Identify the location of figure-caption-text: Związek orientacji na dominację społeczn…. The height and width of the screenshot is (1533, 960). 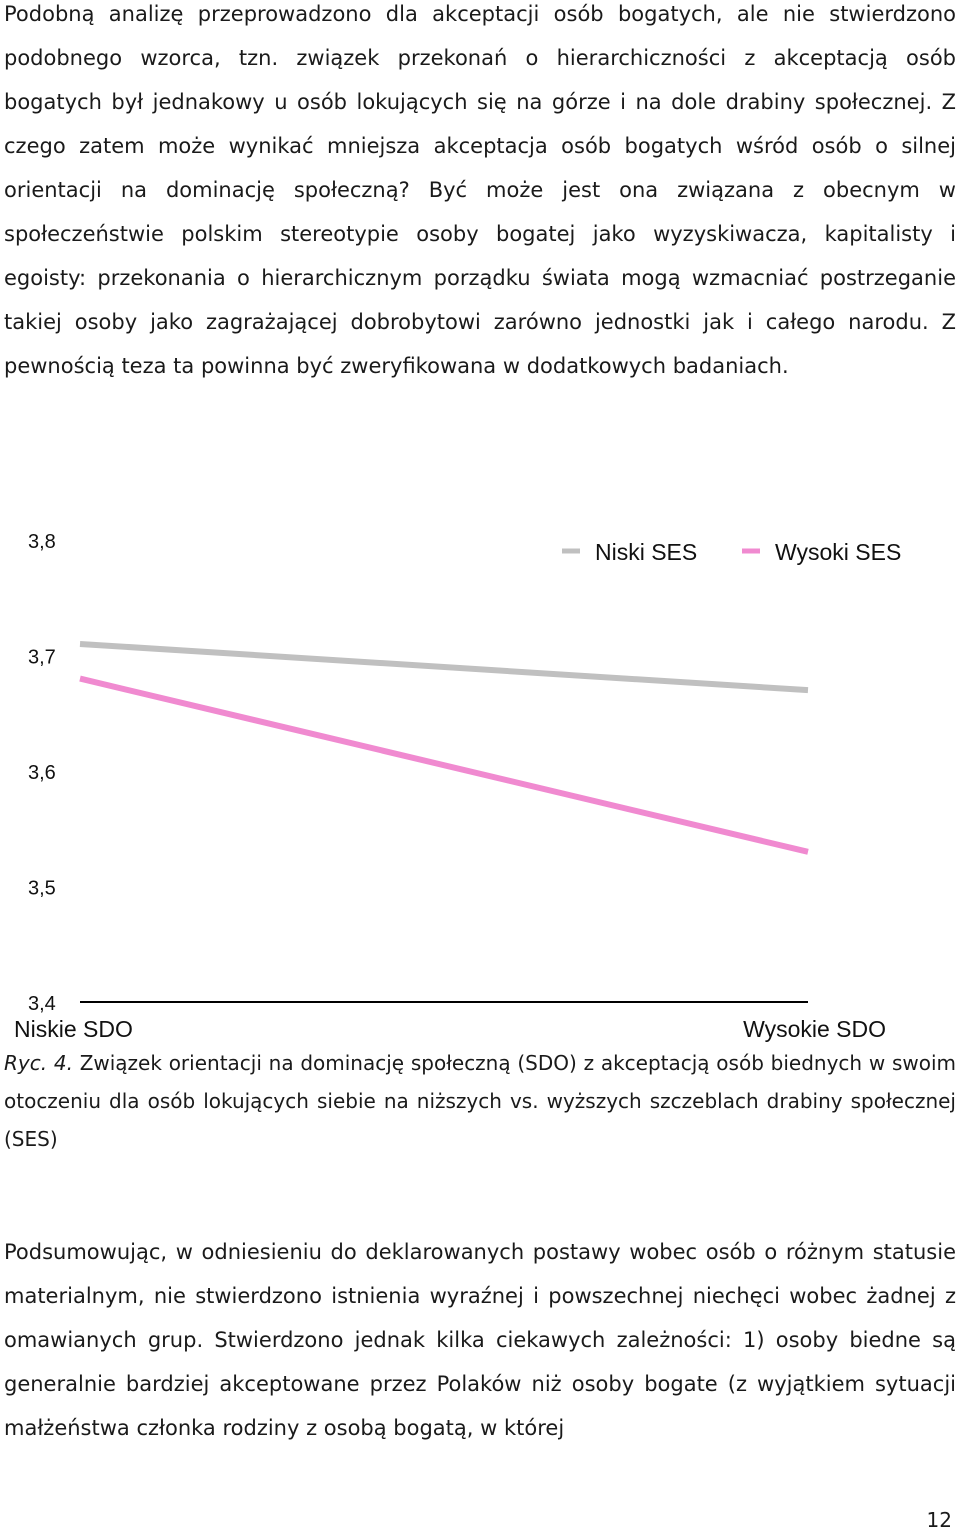
(480, 1101).